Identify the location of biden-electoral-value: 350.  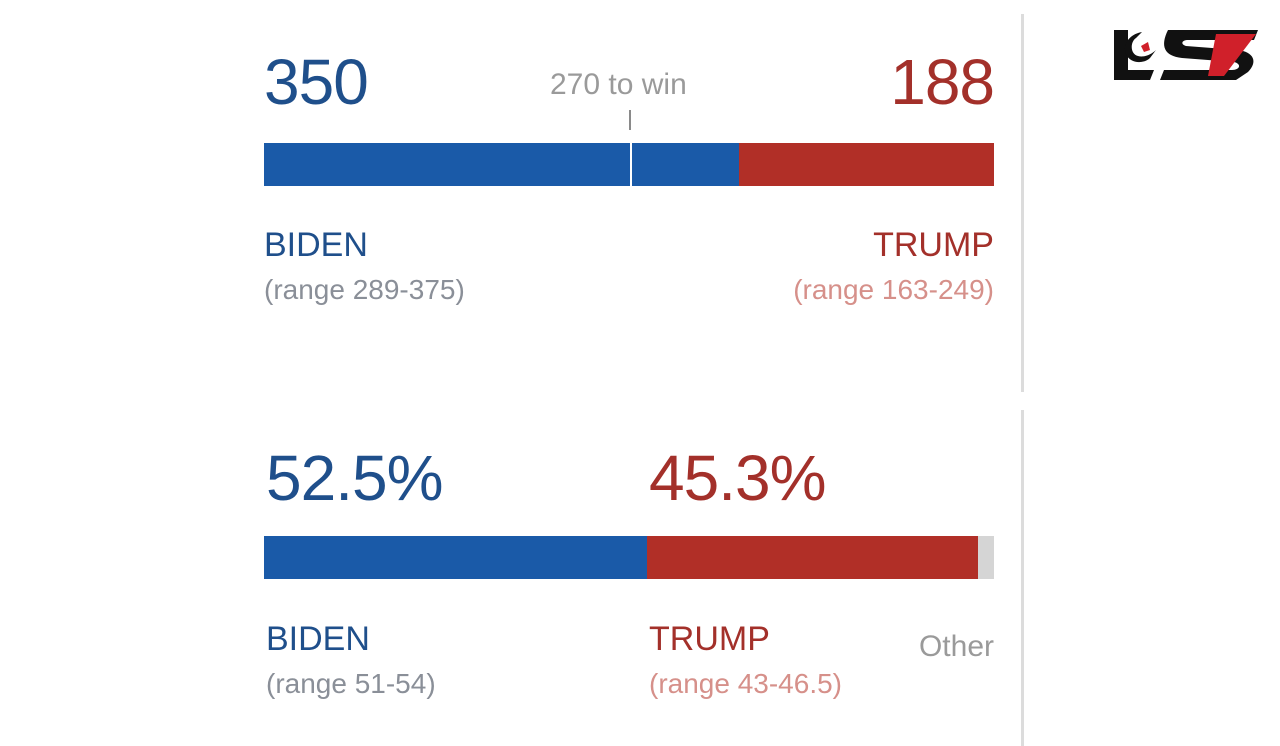
(316, 82).